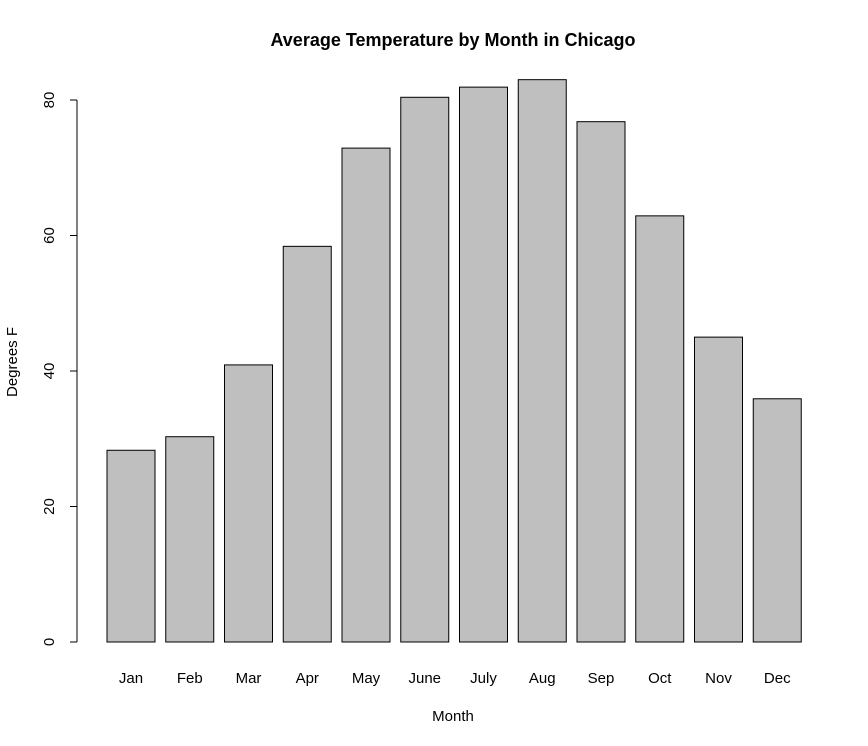 The height and width of the screenshot is (746, 868). I want to click on y-axis-label: Degrees F, so click(12, 362).